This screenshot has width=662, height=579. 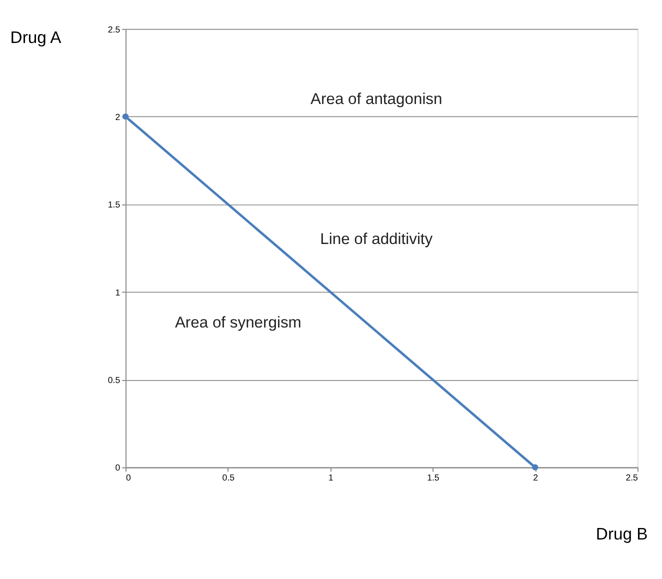 What do you see at coordinates (129, 477) in the screenshot?
I see `x-tick-label: 0` at bounding box center [129, 477].